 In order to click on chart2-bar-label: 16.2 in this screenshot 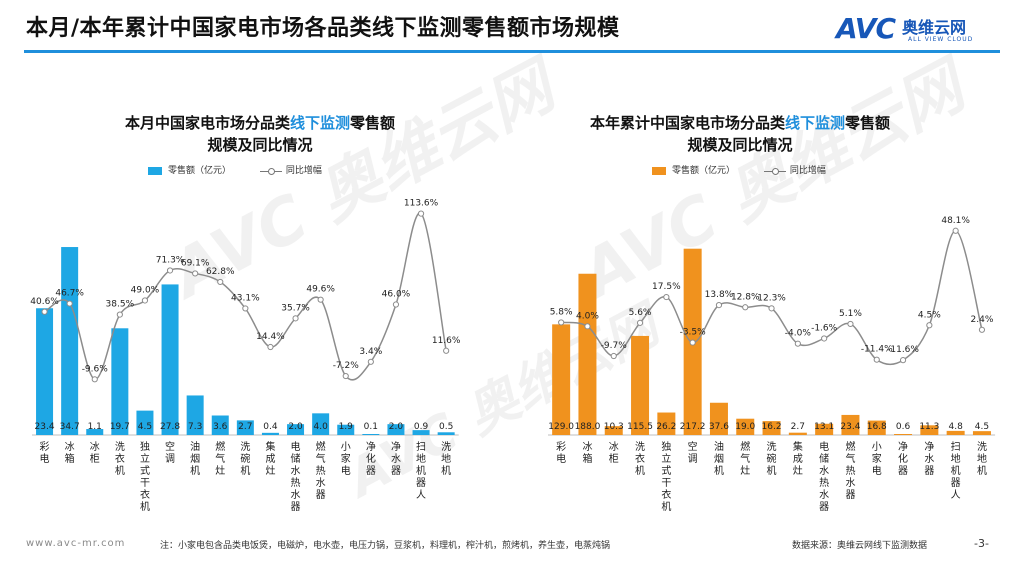, I will do `click(772, 427)`.